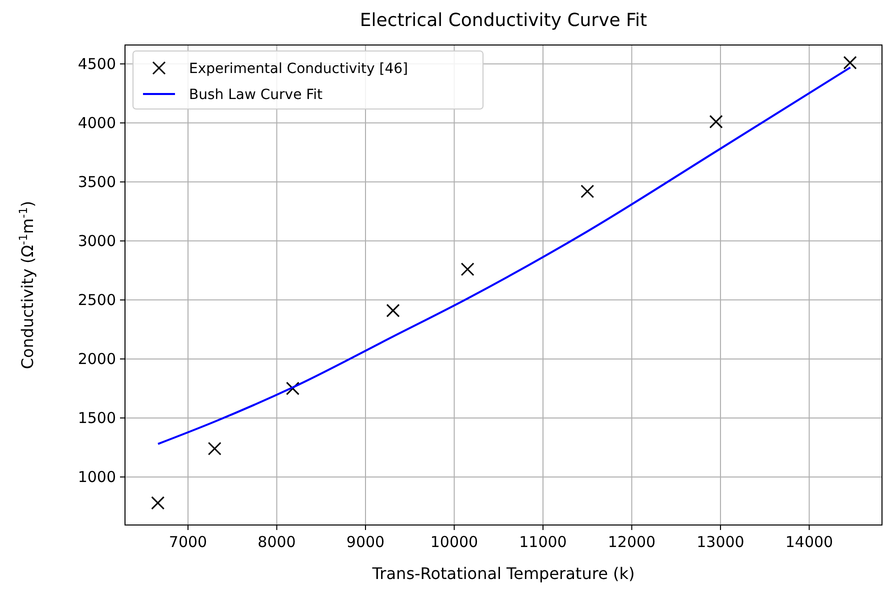 The image size is (884, 594). I want to click on chart-title: Electrical Conductivity Curve Fit, so click(504, 20).